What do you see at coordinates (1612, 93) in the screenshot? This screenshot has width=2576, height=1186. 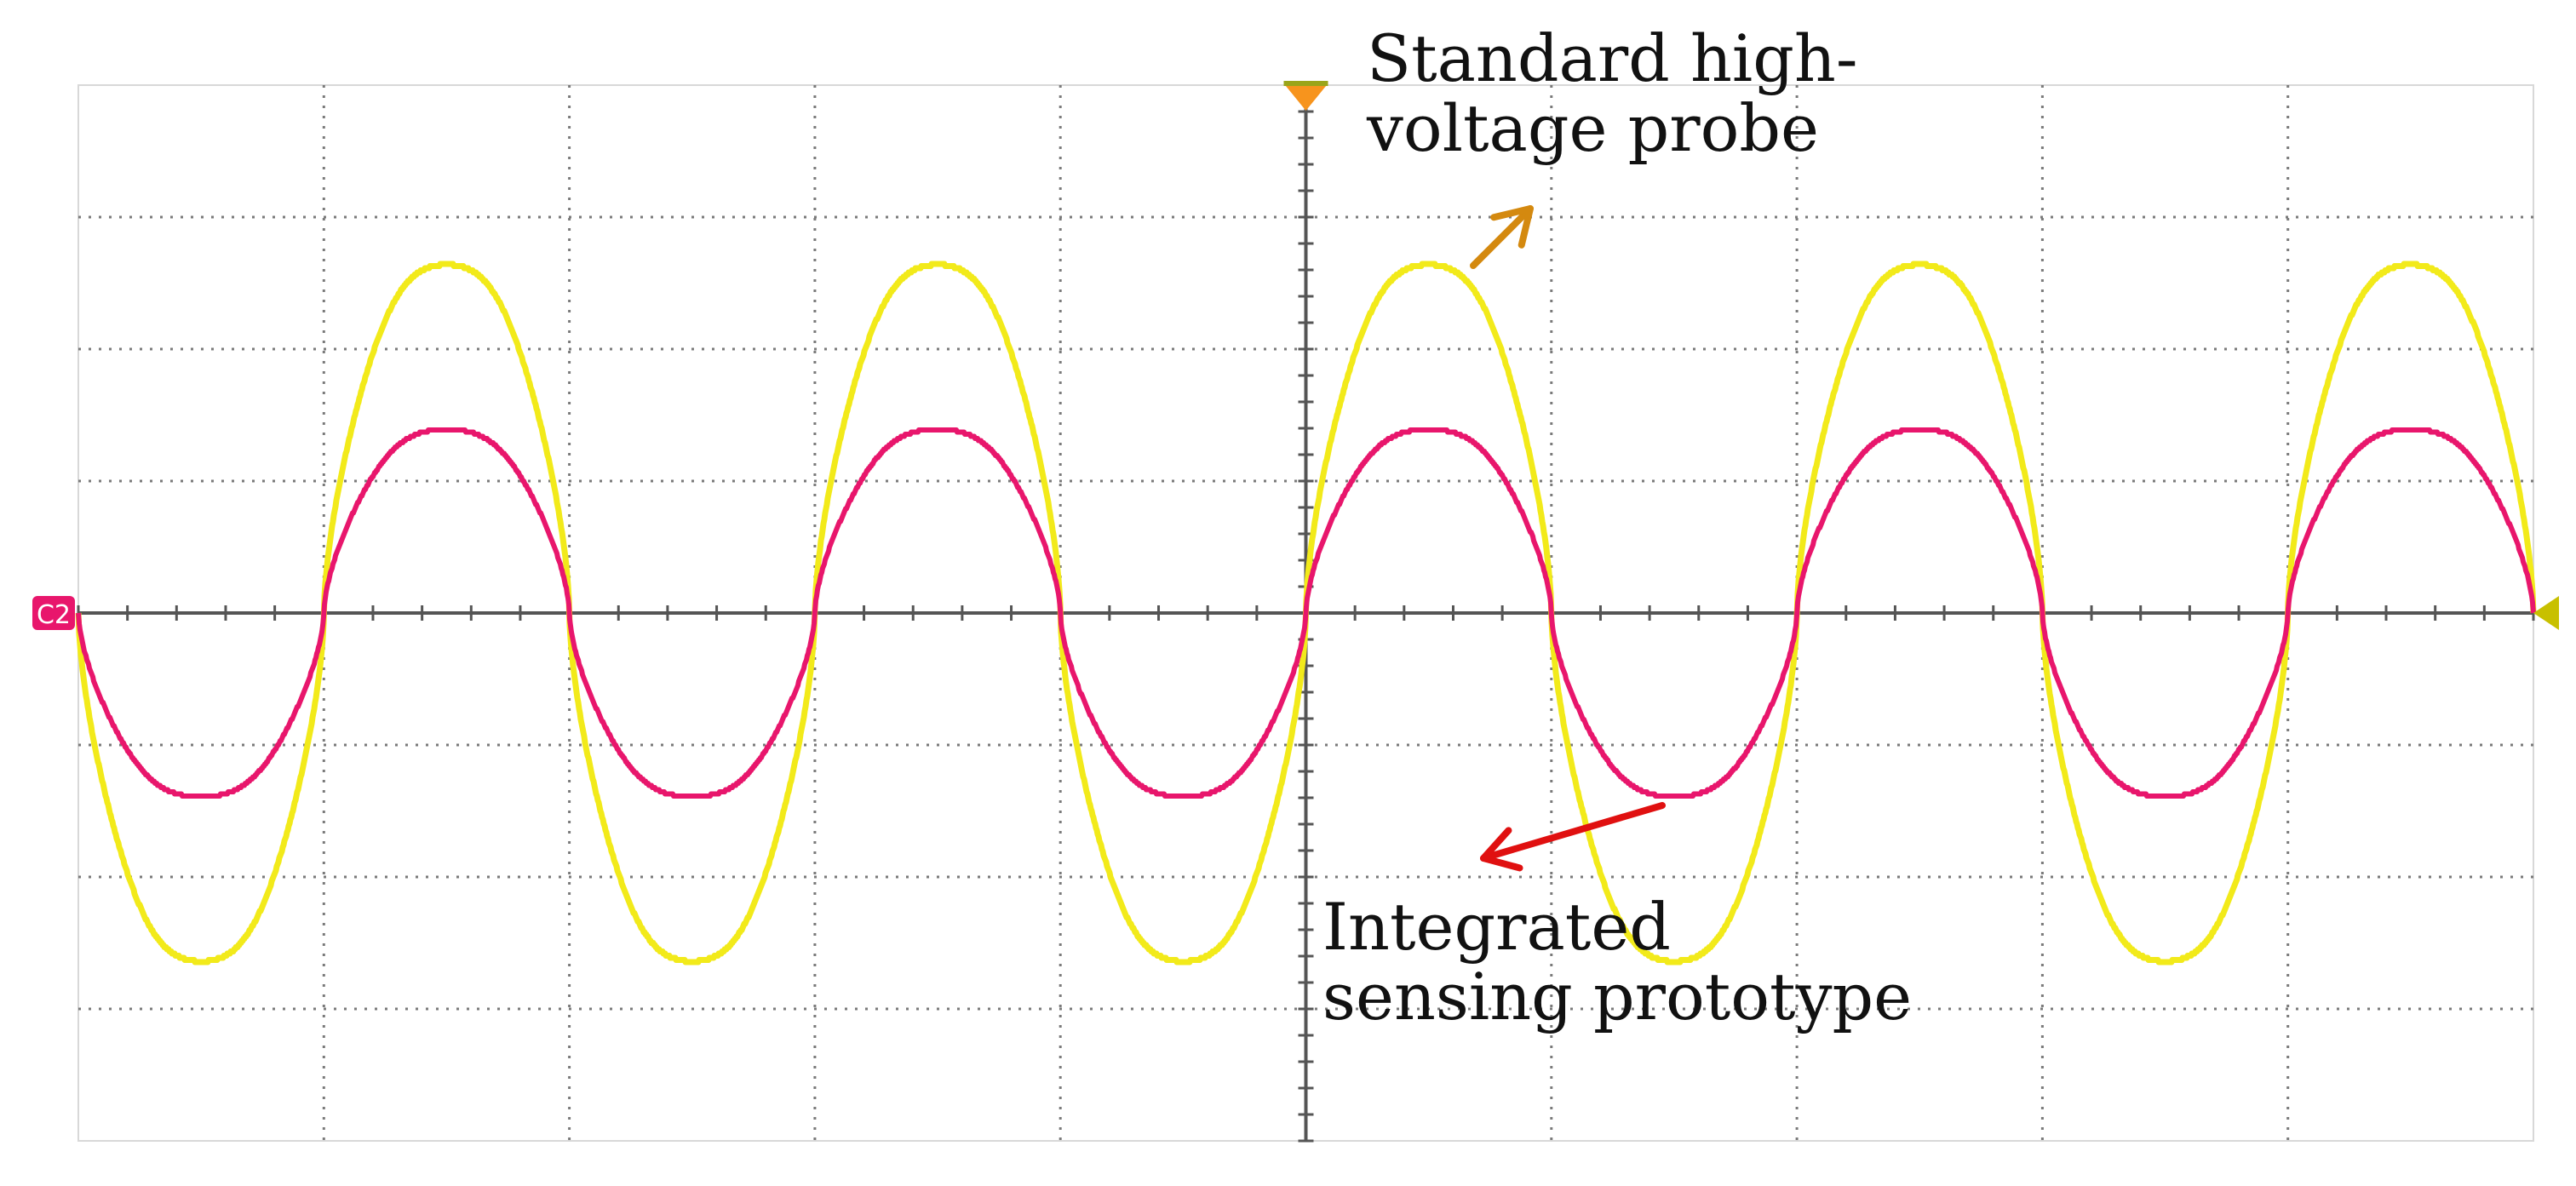 I see `standard-probe-label: Standard high- voltage probe` at bounding box center [1612, 93].